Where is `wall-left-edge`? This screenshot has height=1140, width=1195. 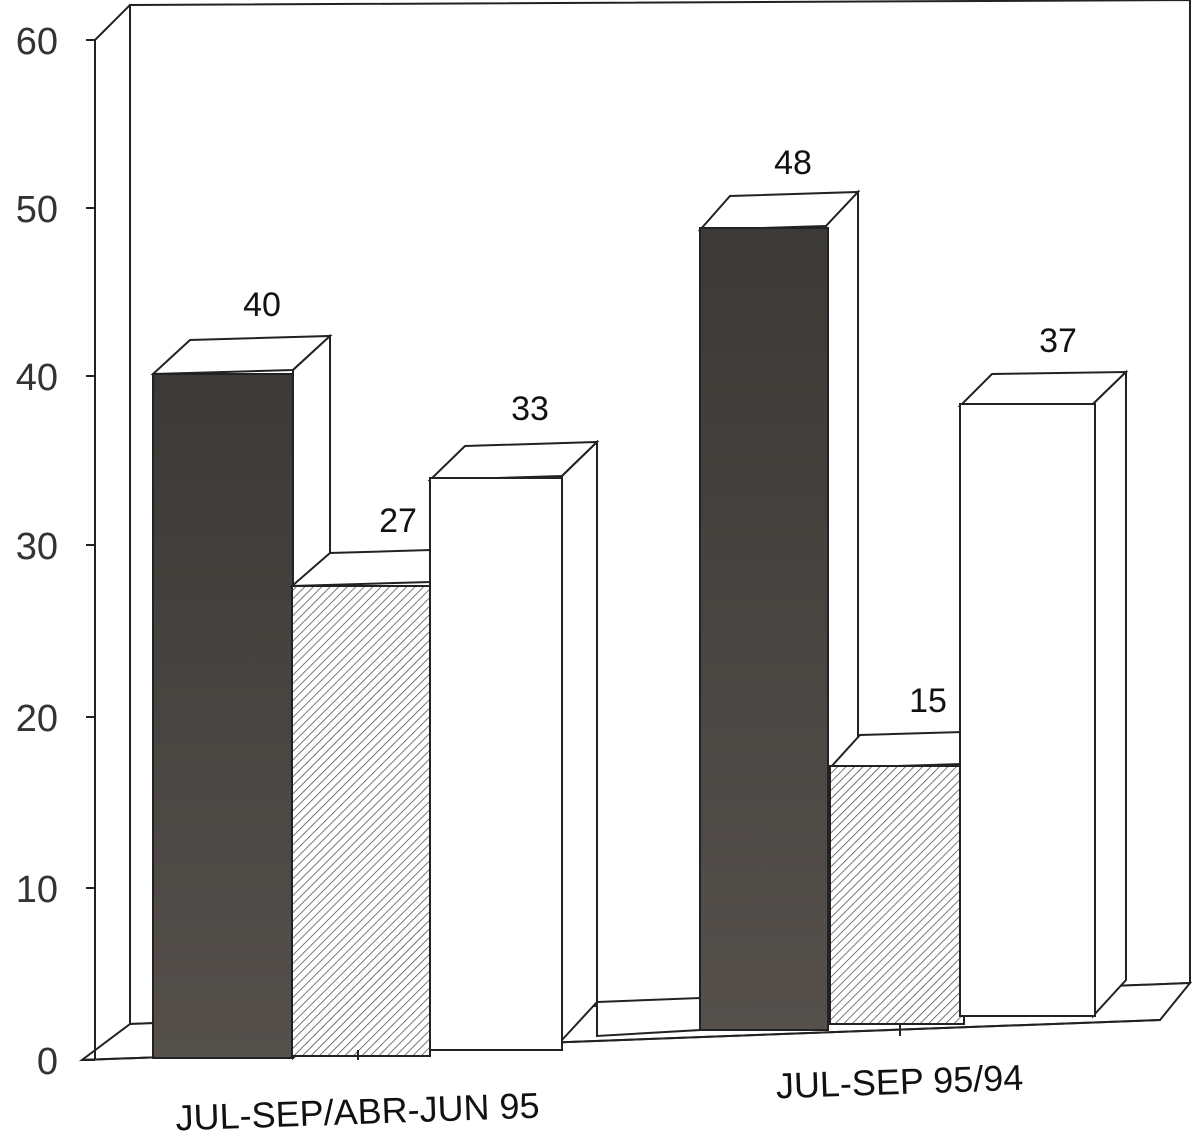 wall-left-edge is located at coordinates (112, 22).